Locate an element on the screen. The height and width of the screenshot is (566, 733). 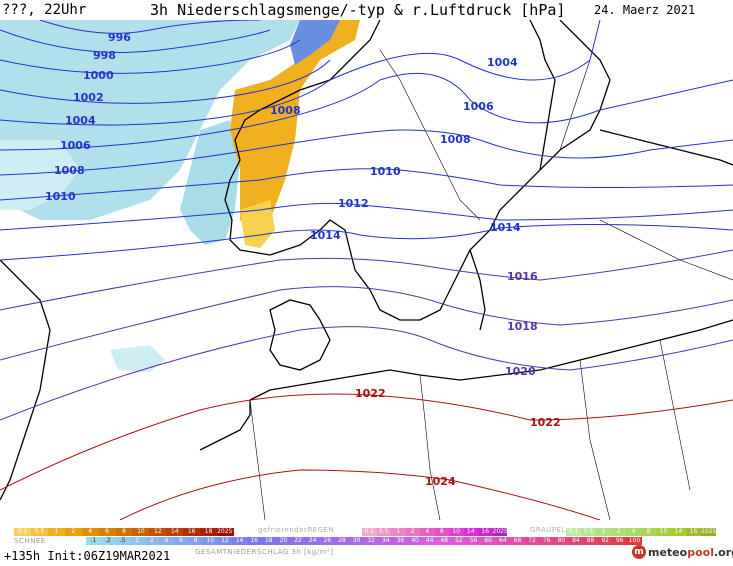
graupel-scale-swatch: 8 is located at coordinates (648, 532).